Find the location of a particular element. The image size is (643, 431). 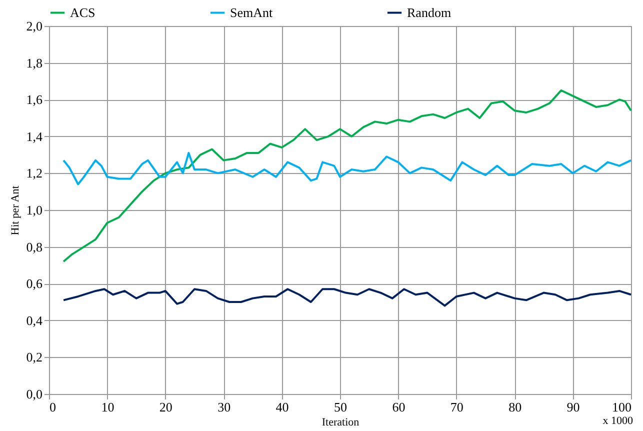

x-tick-label: 70 is located at coordinates (457, 407).